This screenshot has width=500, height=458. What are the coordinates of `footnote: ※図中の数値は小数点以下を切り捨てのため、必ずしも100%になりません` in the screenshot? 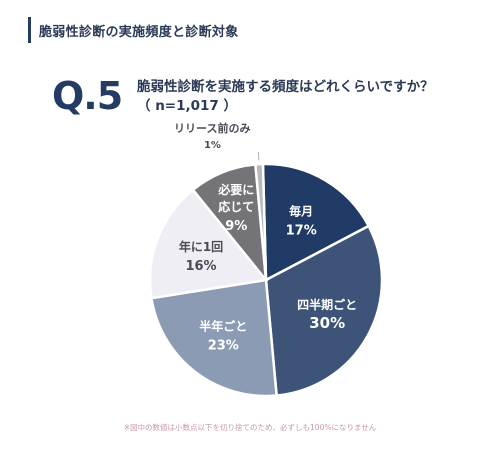 It's located at (250, 427).